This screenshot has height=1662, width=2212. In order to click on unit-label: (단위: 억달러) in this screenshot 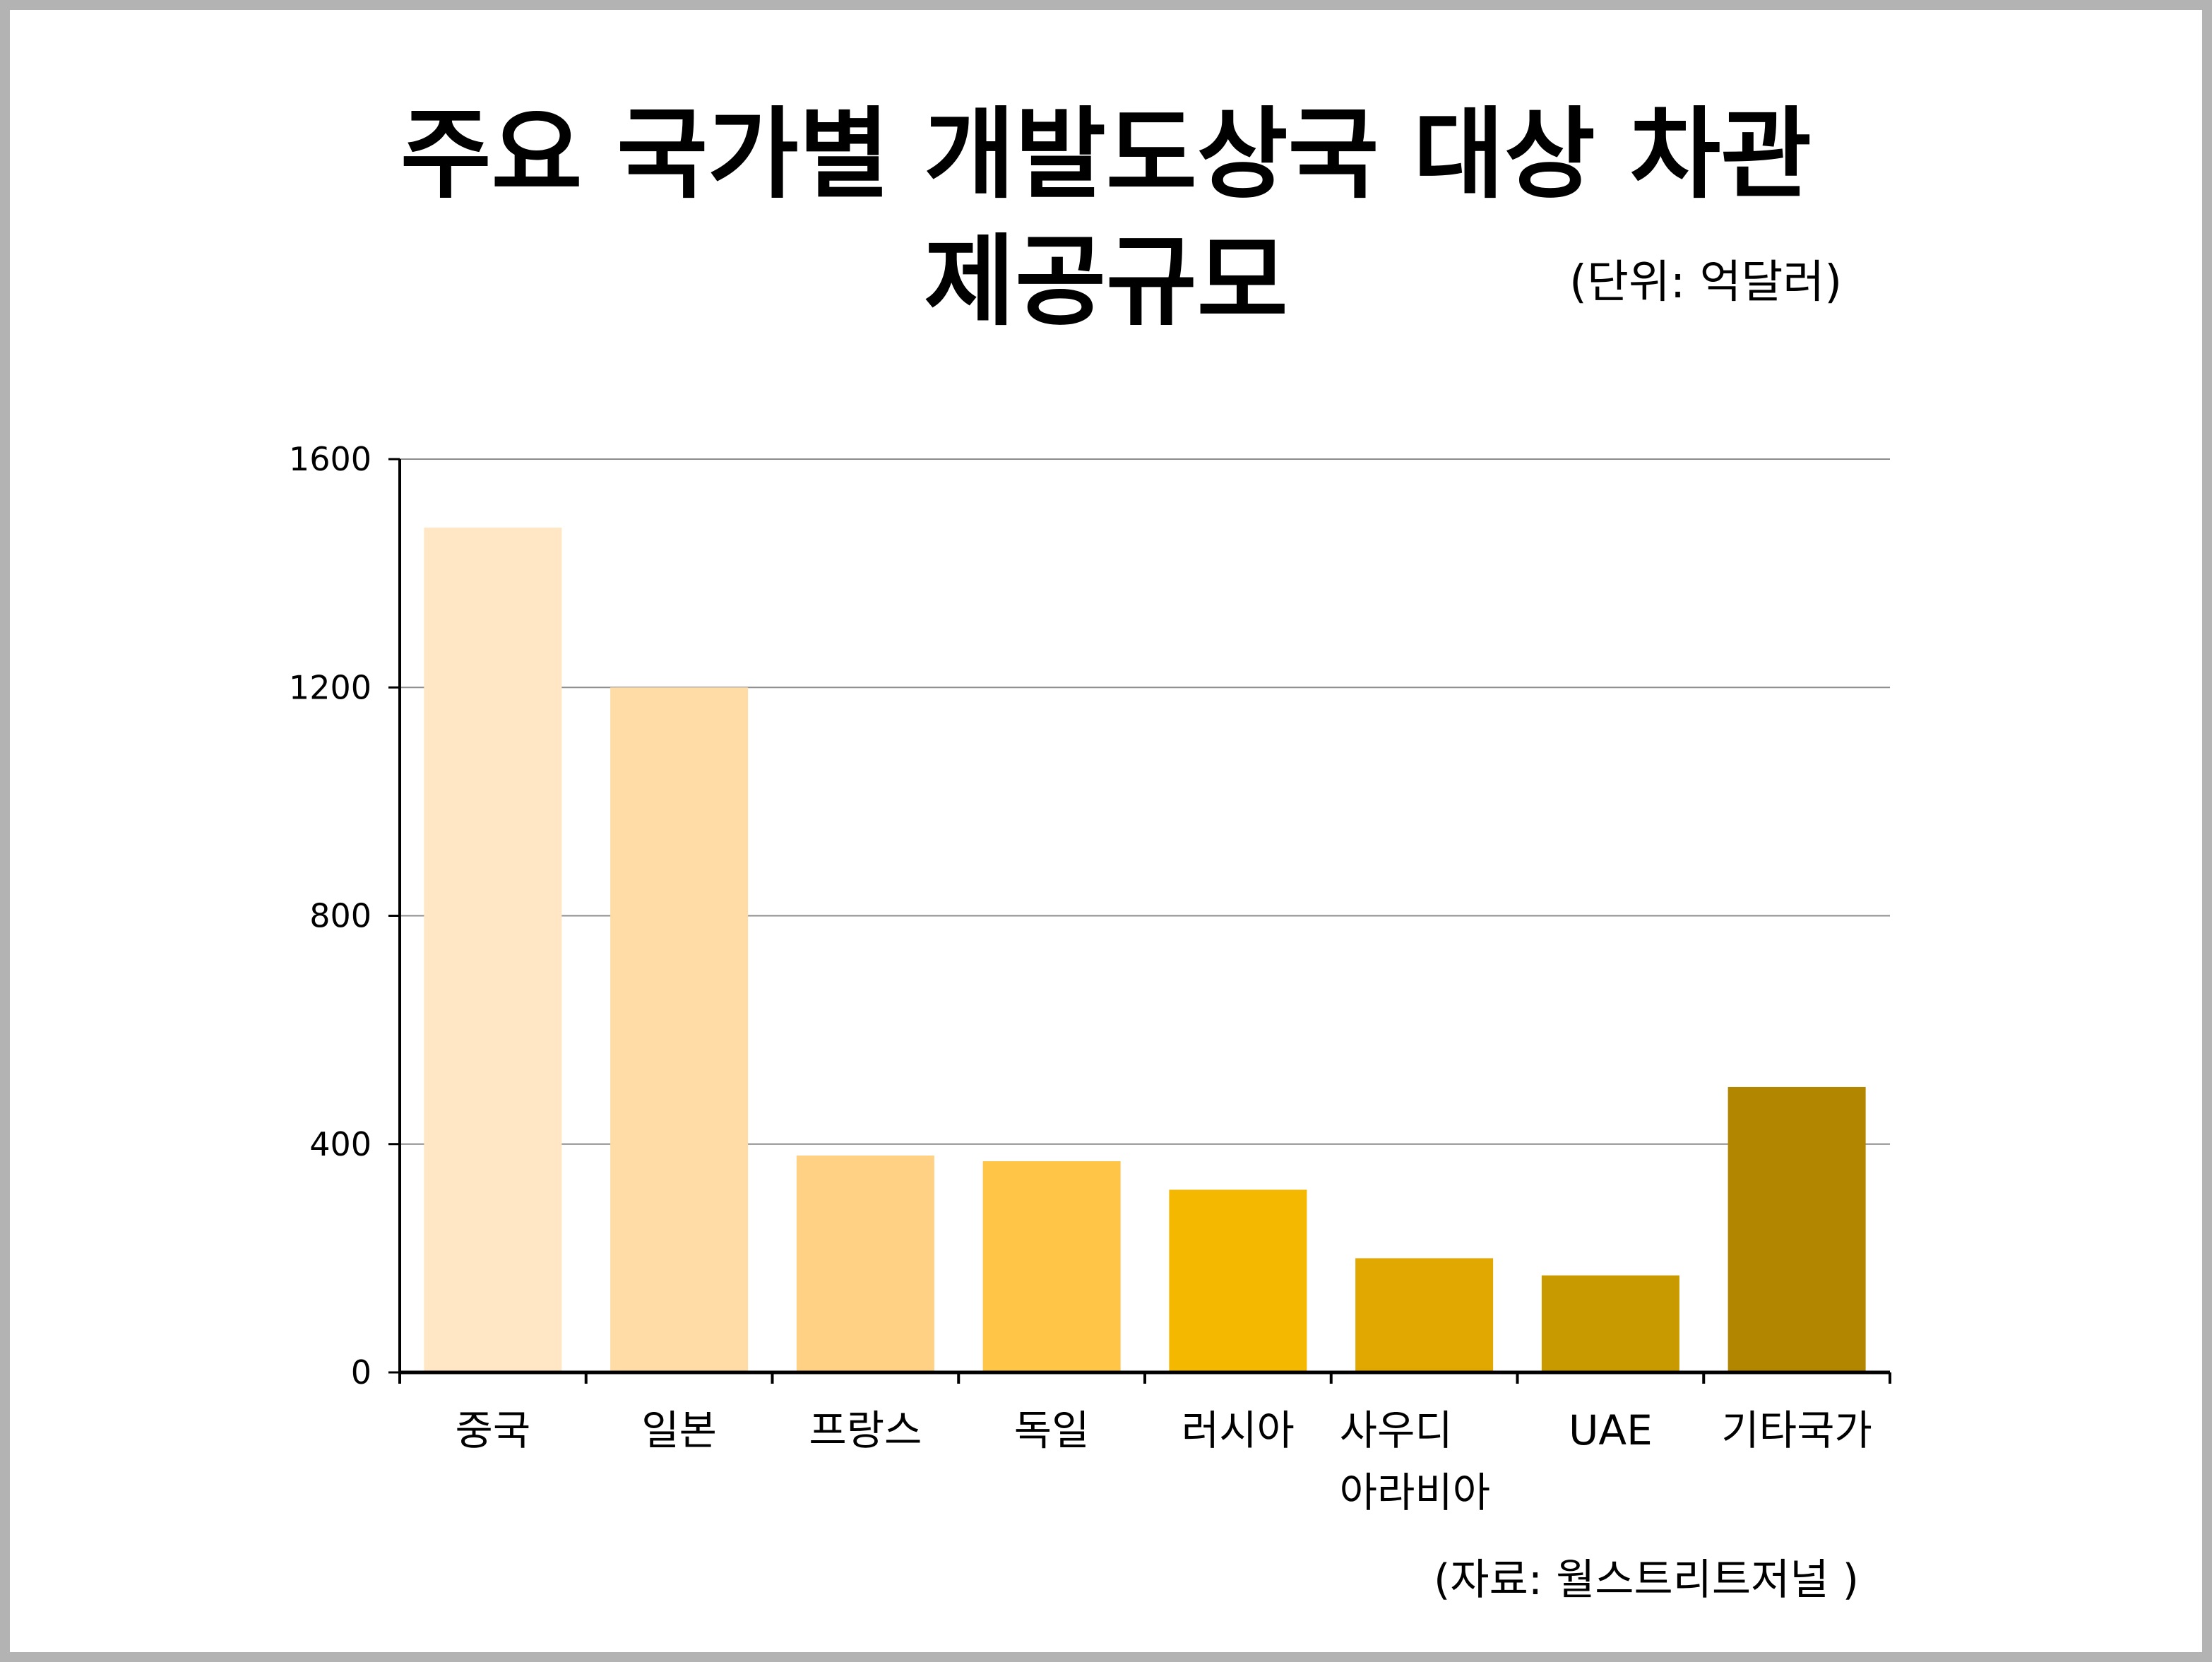, I will do `click(1706, 283)`.